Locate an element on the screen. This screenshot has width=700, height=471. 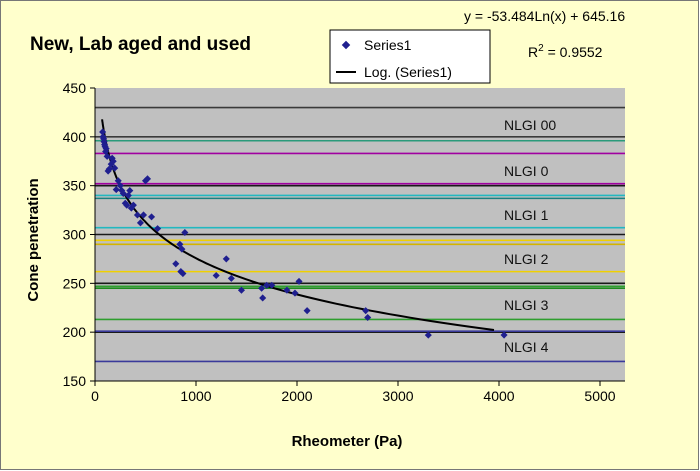
x-tick-label: 2000 is located at coordinates (296, 396).